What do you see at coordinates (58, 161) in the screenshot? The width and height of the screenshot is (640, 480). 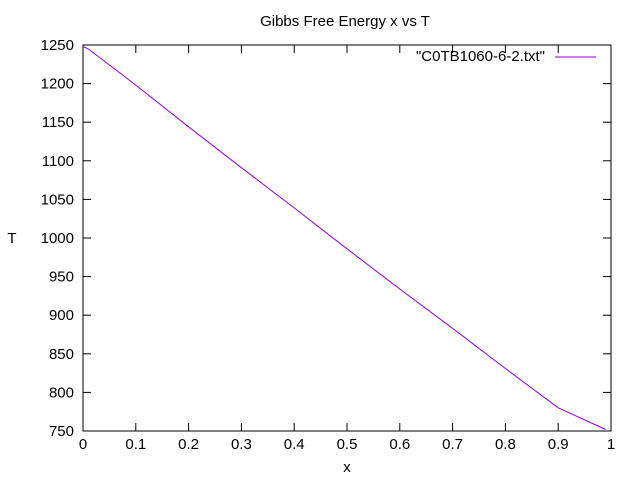 I see `y-tick-label: 1100` at bounding box center [58, 161].